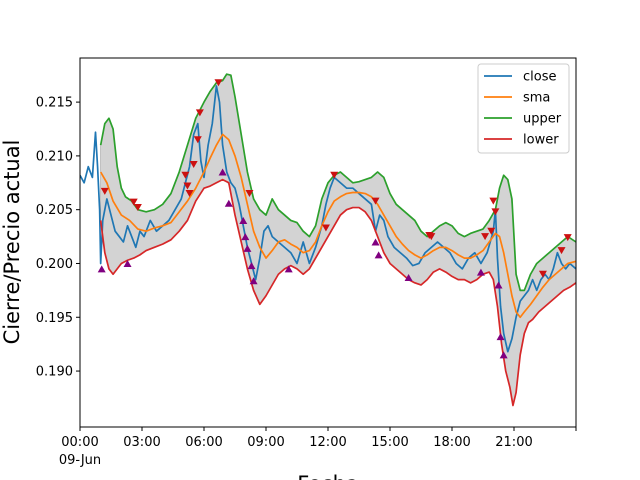 Image resolution: width=640 pixels, height=480 pixels. I want to click on x-tick-label: 12:00, so click(327, 442).